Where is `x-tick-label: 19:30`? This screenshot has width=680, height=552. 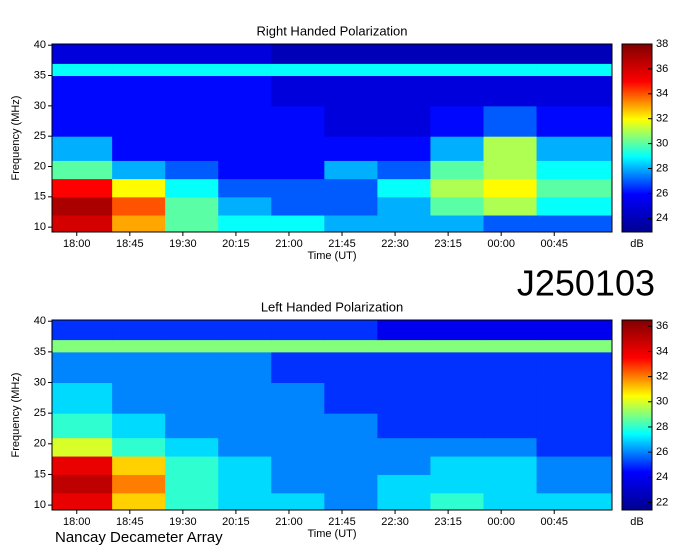
x-tick-label: 19:30 is located at coordinates (183, 244).